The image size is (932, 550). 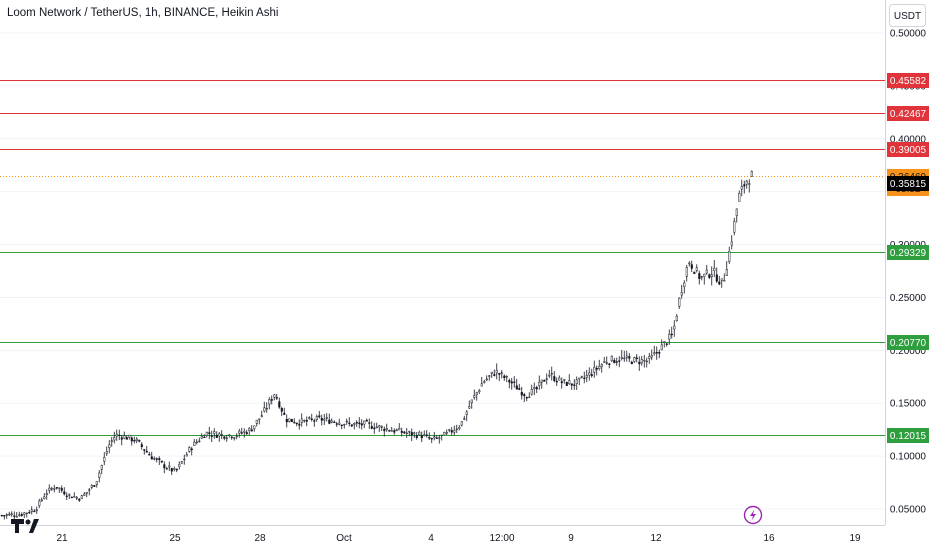 What do you see at coordinates (855, 538) in the screenshot?
I see `time-tick-label: 19` at bounding box center [855, 538].